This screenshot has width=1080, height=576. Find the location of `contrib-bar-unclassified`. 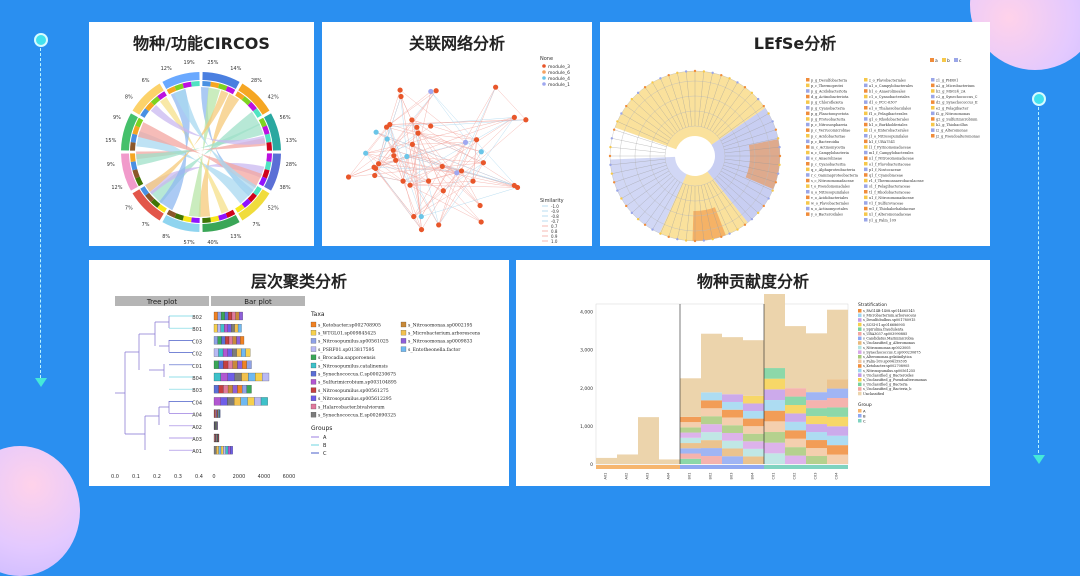

contrib-bar-unclassified is located at coordinates (627, 459).